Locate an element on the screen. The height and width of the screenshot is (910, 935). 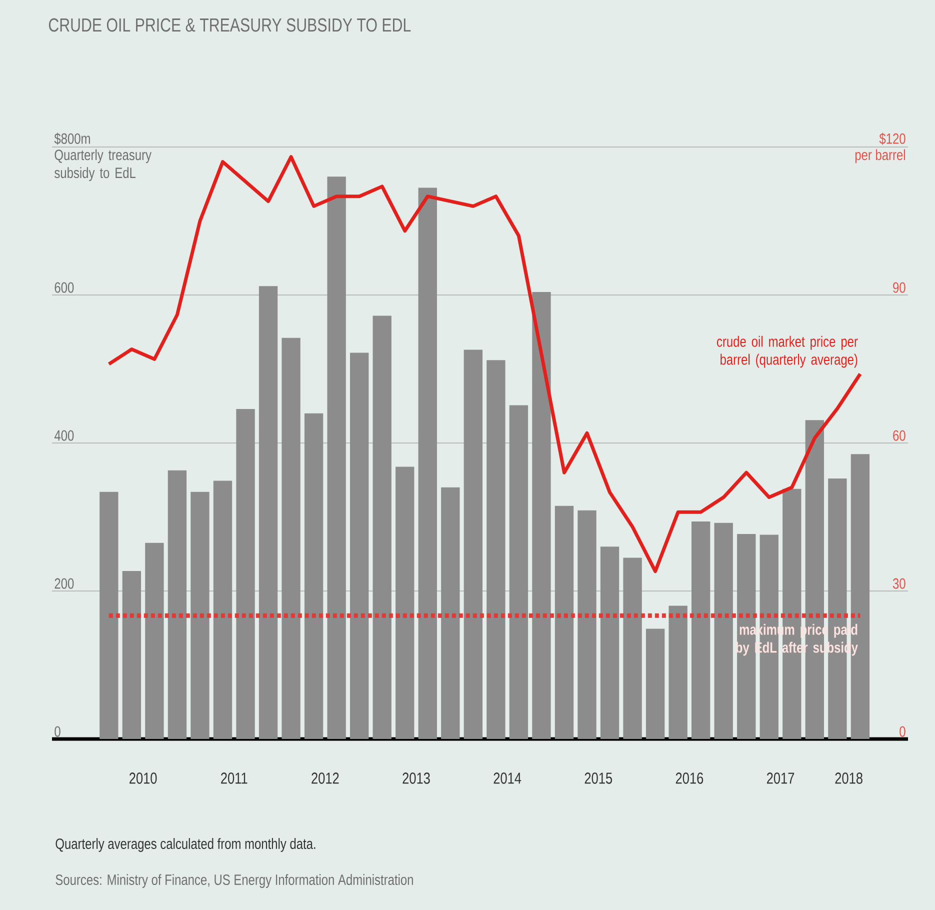
y2-tick-label: 30 is located at coordinates (899, 583).